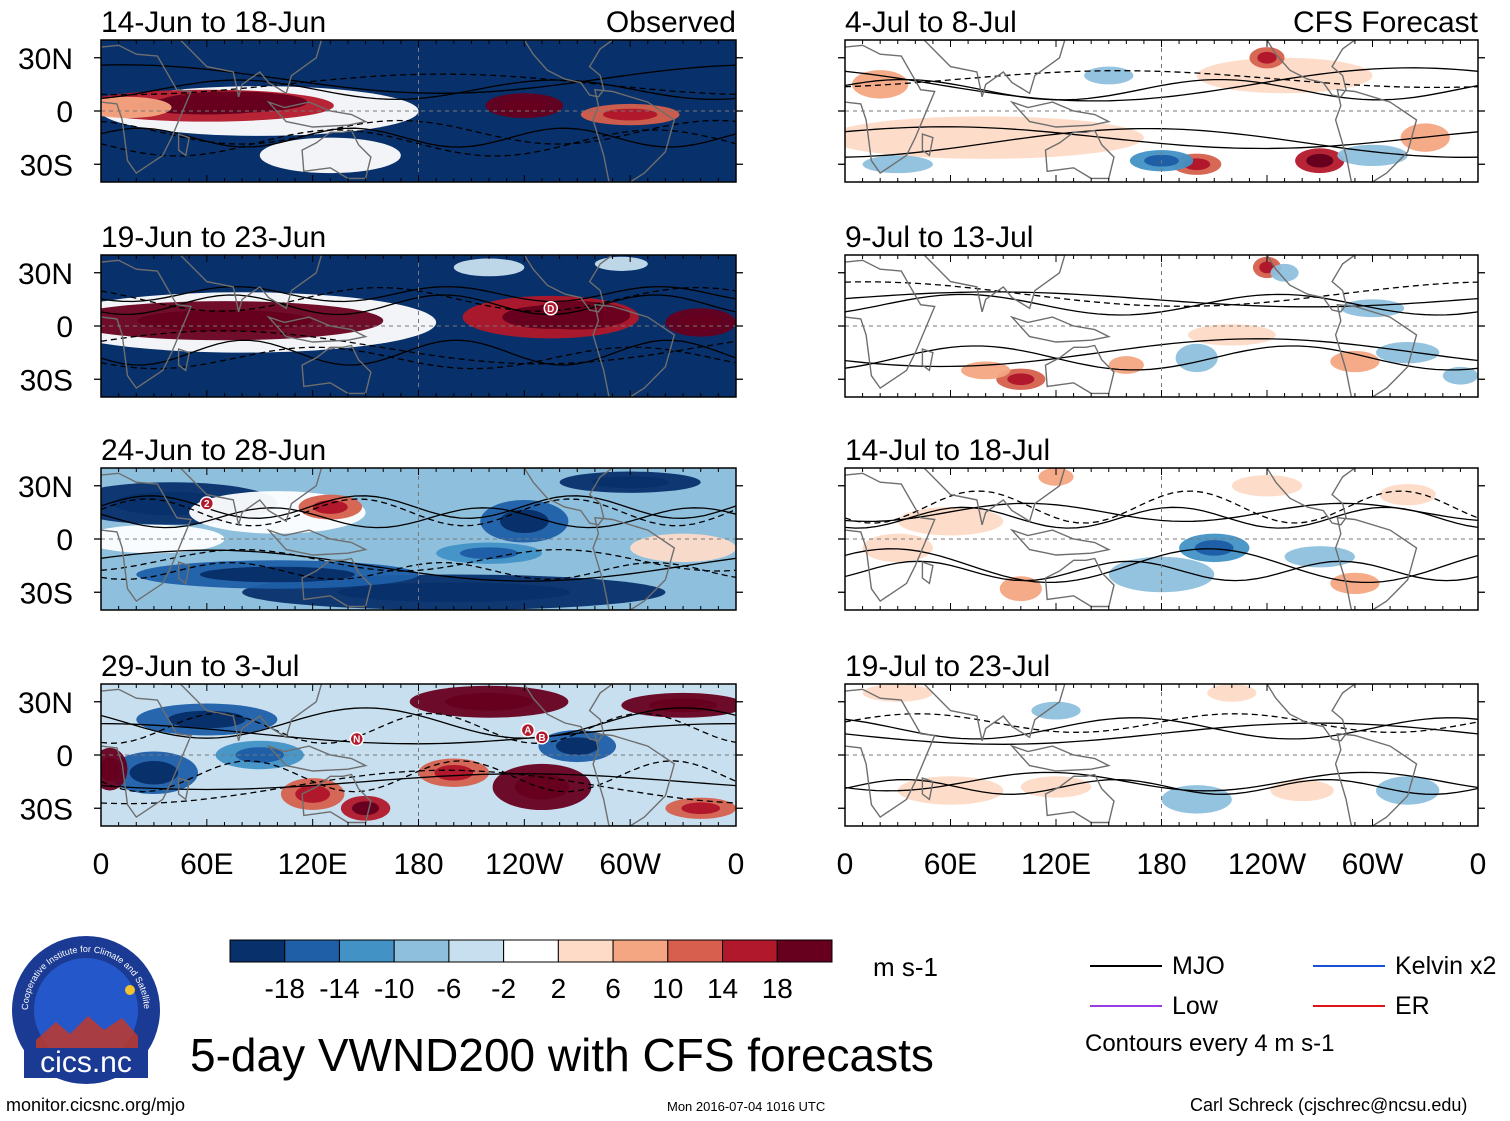 The height and width of the screenshot is (1121, 1510). Describe the element at coordinates (528, 730) in the screenshot. I see `marker-A: A` at that location.